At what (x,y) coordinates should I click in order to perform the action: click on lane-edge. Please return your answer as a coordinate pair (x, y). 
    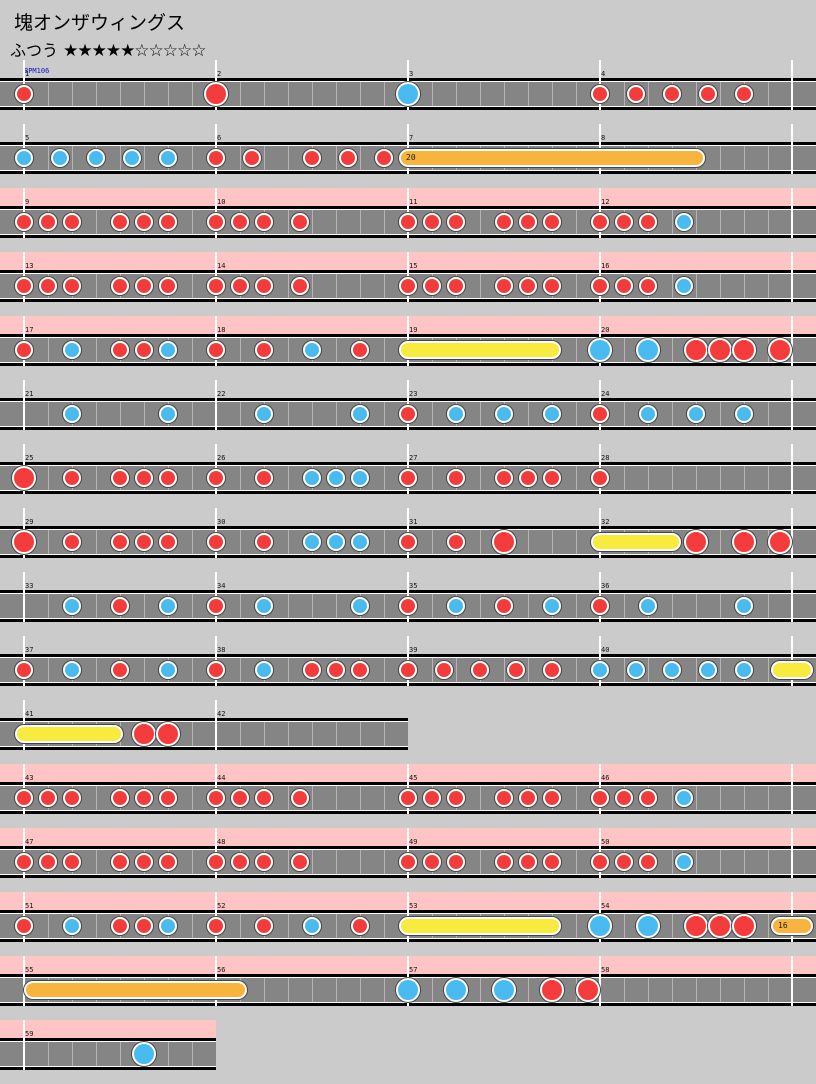
    Looking at the image, I should click on (108, 1066).